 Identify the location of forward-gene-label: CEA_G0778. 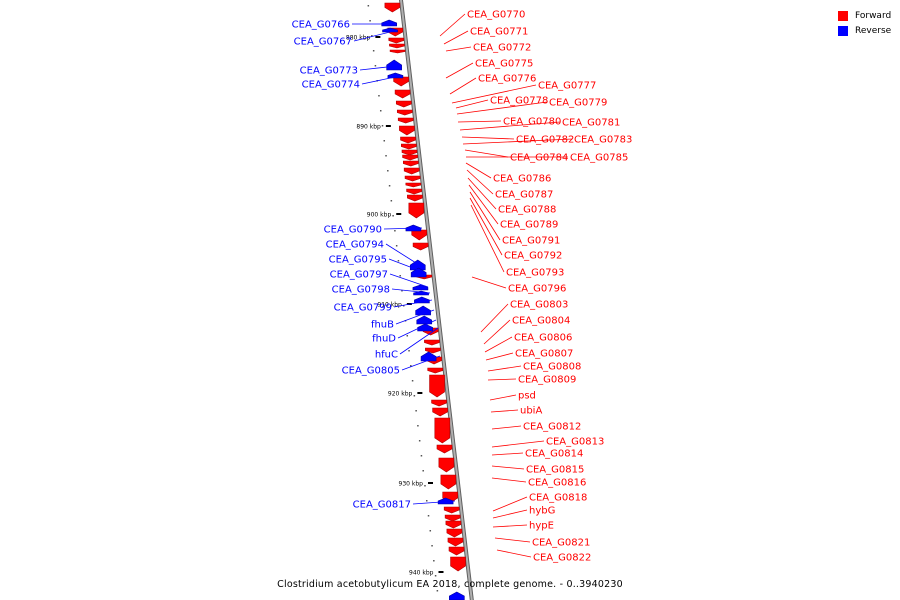
(519, 101).